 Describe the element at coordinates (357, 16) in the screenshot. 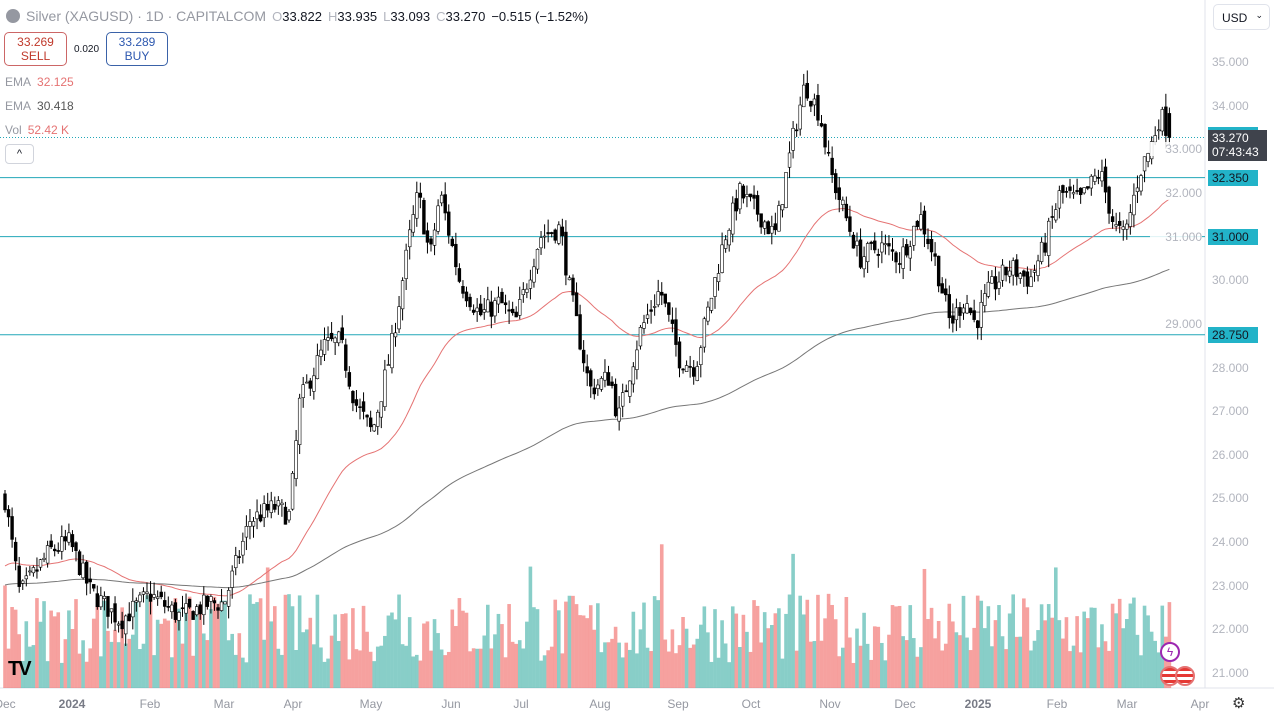

I see `high-value: 33.935` at that location.